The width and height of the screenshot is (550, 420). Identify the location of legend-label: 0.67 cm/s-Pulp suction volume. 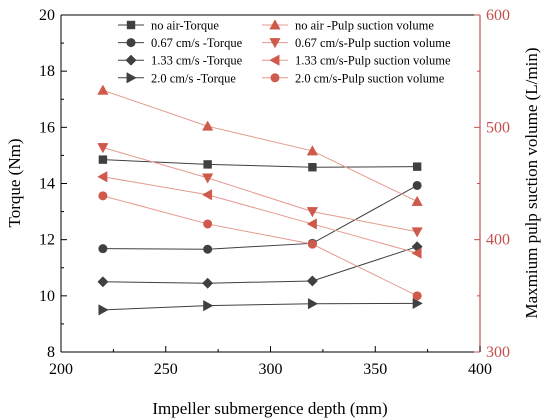
(373, 43).